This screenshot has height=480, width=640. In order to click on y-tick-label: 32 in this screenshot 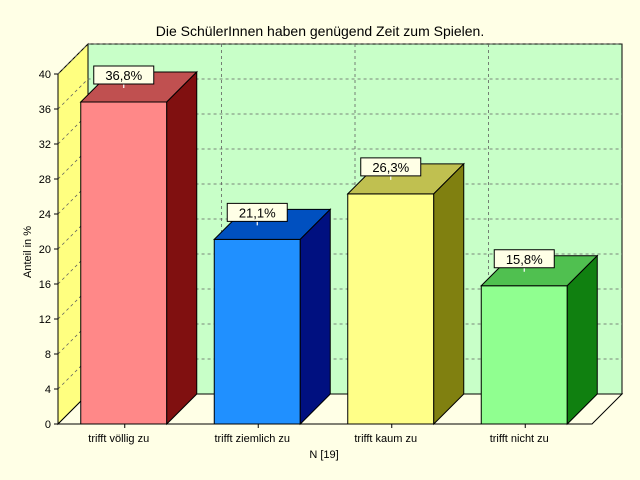, I will do `click(45, 145)`.